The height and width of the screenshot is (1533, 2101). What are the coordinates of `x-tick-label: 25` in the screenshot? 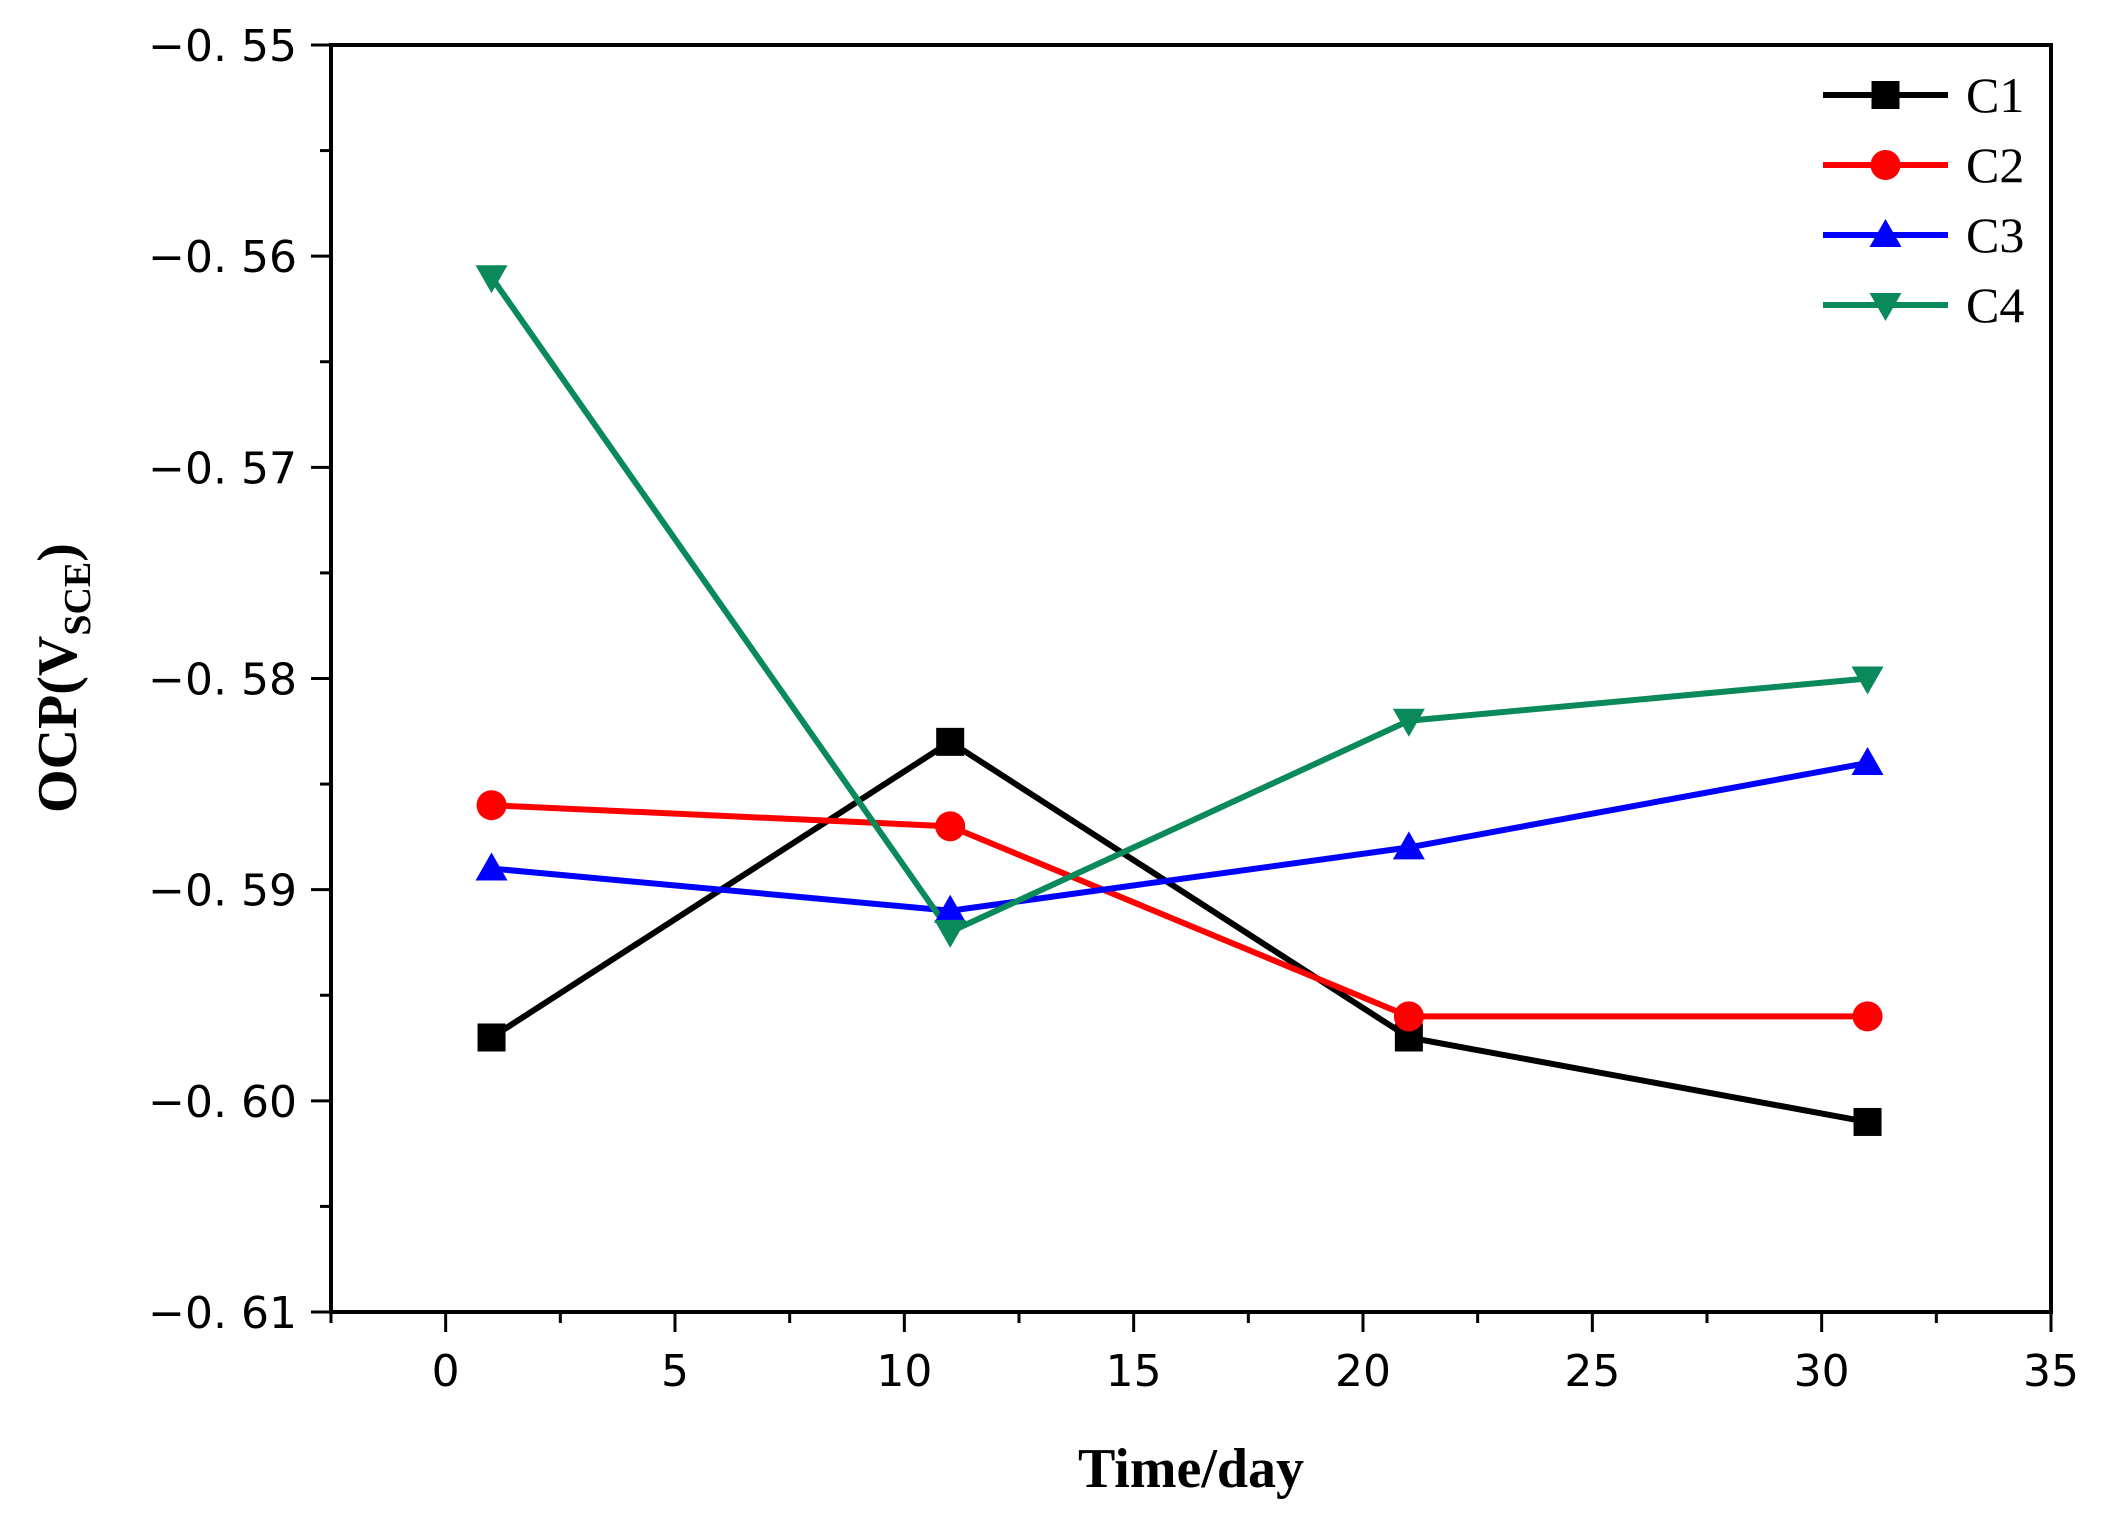 It's located at (1592, 1371).